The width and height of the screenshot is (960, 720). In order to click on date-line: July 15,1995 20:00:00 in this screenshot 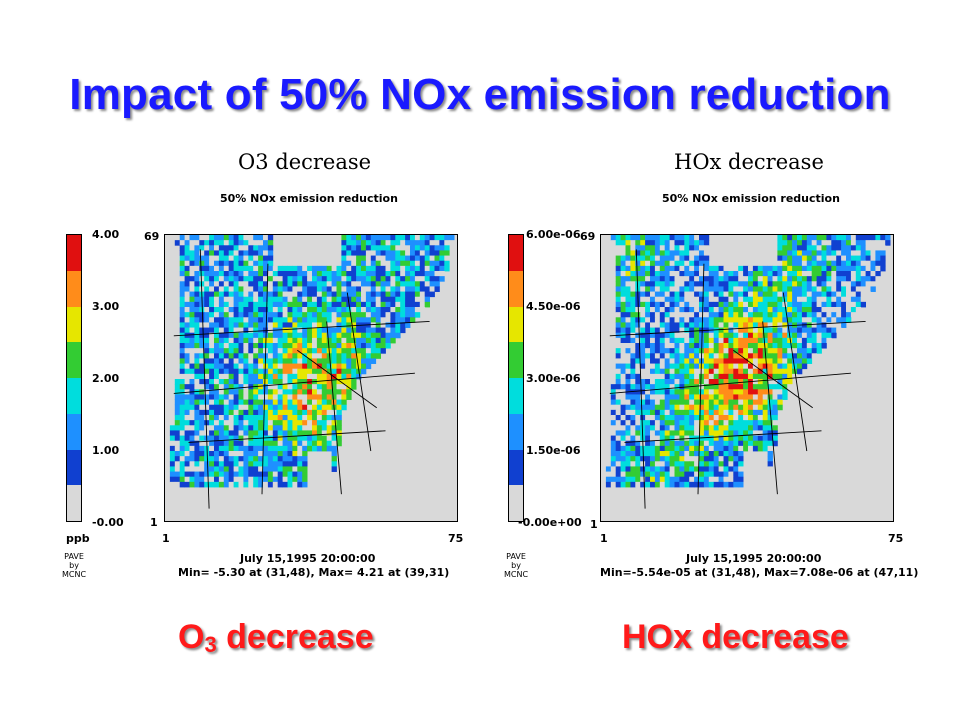, I will do `click(754, 558)`.